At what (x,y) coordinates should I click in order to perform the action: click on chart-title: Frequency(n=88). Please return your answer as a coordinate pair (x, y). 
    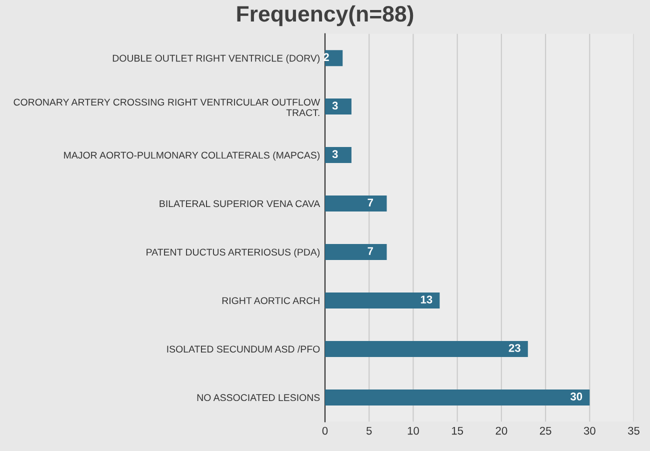
    Looking at the image, I should click on (325, 15).